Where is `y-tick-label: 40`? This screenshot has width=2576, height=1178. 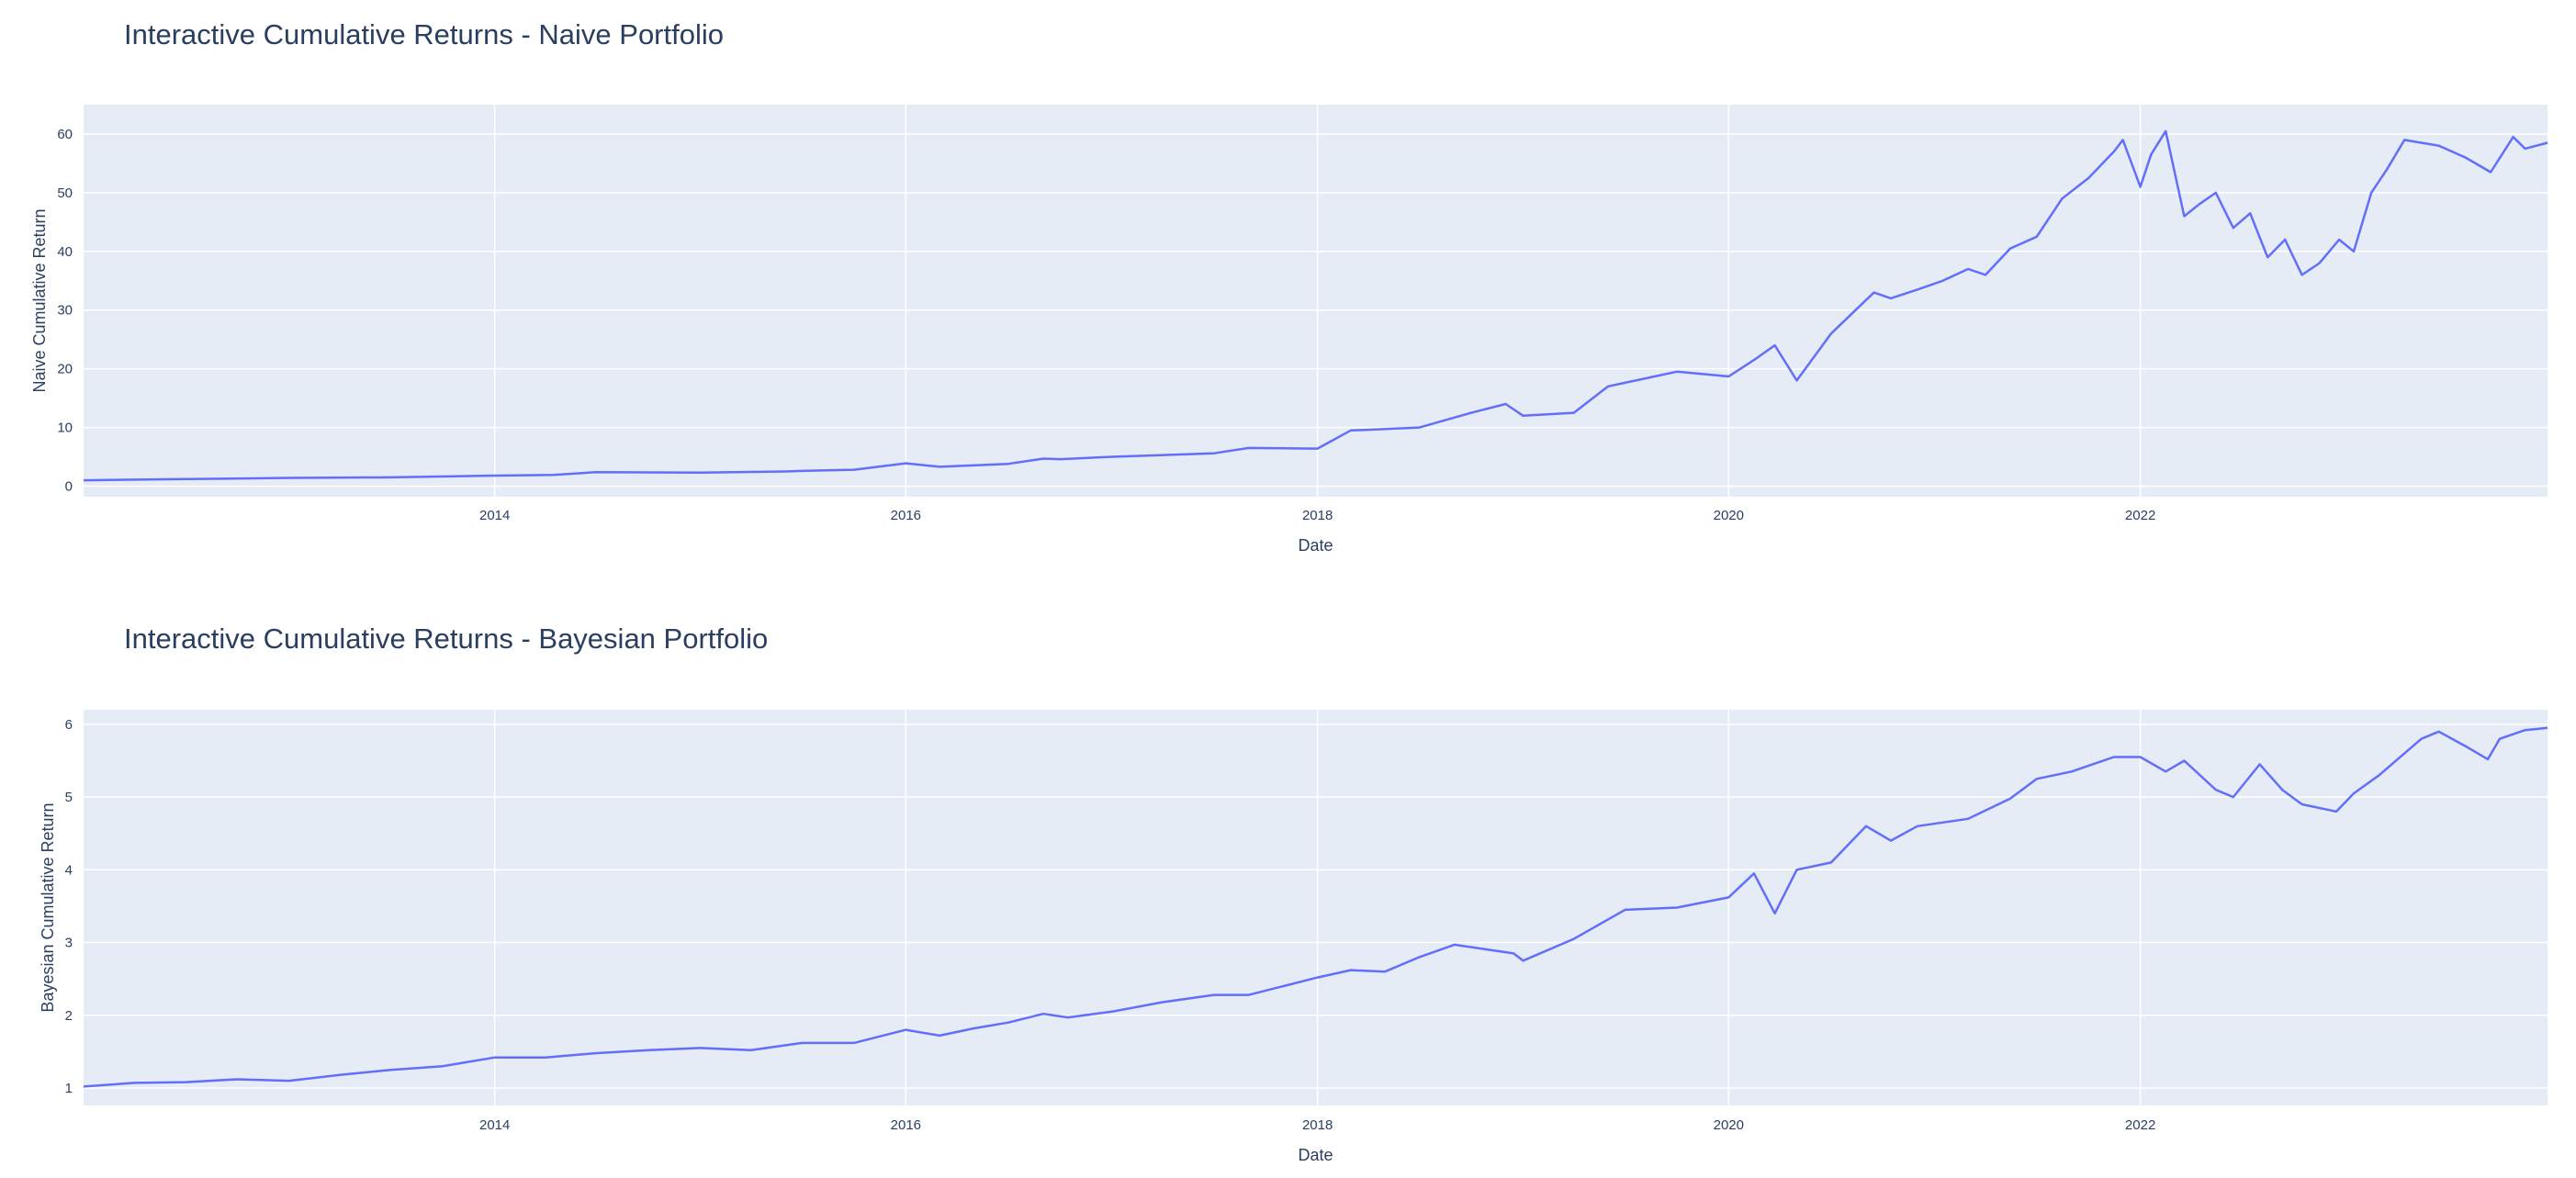
y-tick-label: 40 is located at coordinates (65, 252).